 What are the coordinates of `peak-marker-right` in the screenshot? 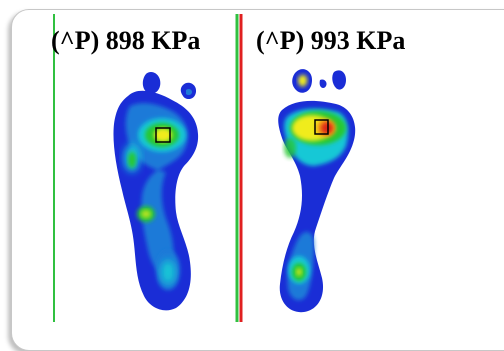 It's located at (321, 127).